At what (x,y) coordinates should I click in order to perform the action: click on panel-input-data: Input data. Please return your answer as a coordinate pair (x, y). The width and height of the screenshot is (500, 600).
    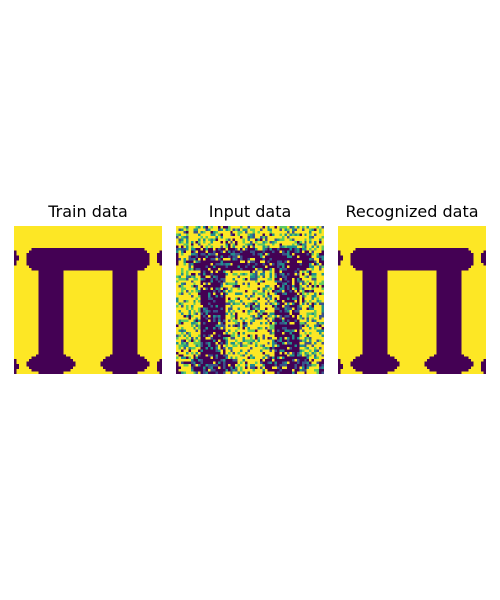
    Looking at the image, I should click on (250, 287).